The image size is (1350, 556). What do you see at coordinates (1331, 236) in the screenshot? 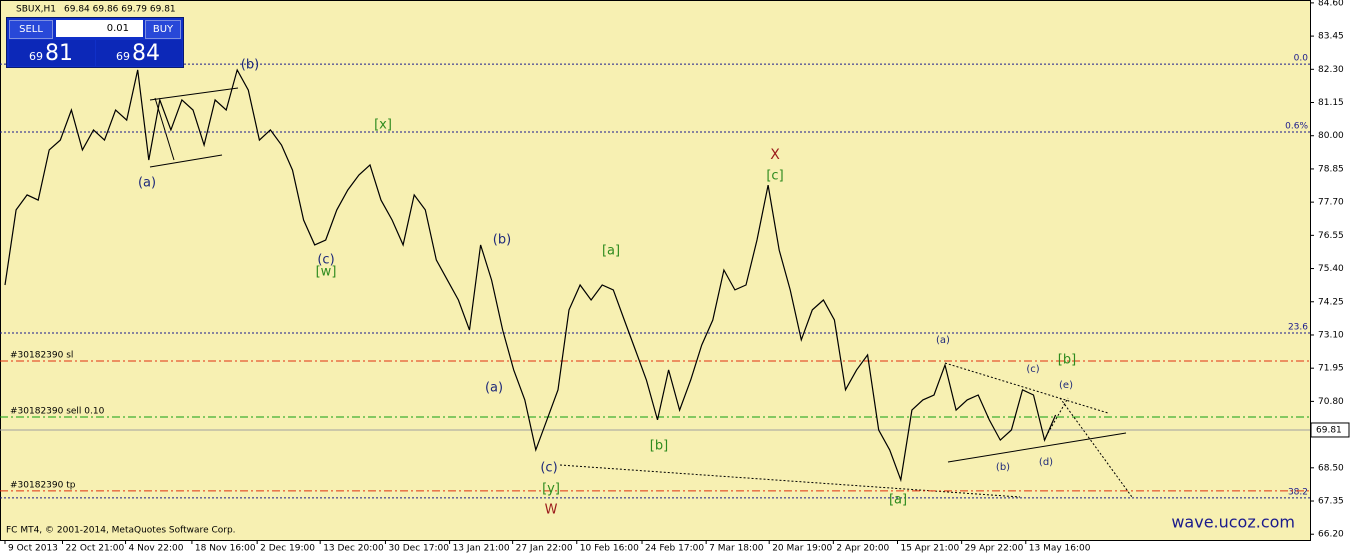
I see `y-tick-label: 76.55` at bounding box center [1331, 236].